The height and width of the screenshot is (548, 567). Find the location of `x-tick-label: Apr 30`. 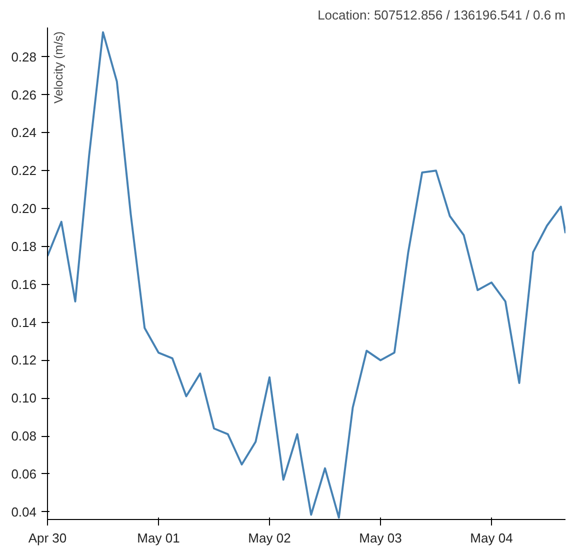

x-tick-label: Apr 30 is located at coordinates (47, 538).